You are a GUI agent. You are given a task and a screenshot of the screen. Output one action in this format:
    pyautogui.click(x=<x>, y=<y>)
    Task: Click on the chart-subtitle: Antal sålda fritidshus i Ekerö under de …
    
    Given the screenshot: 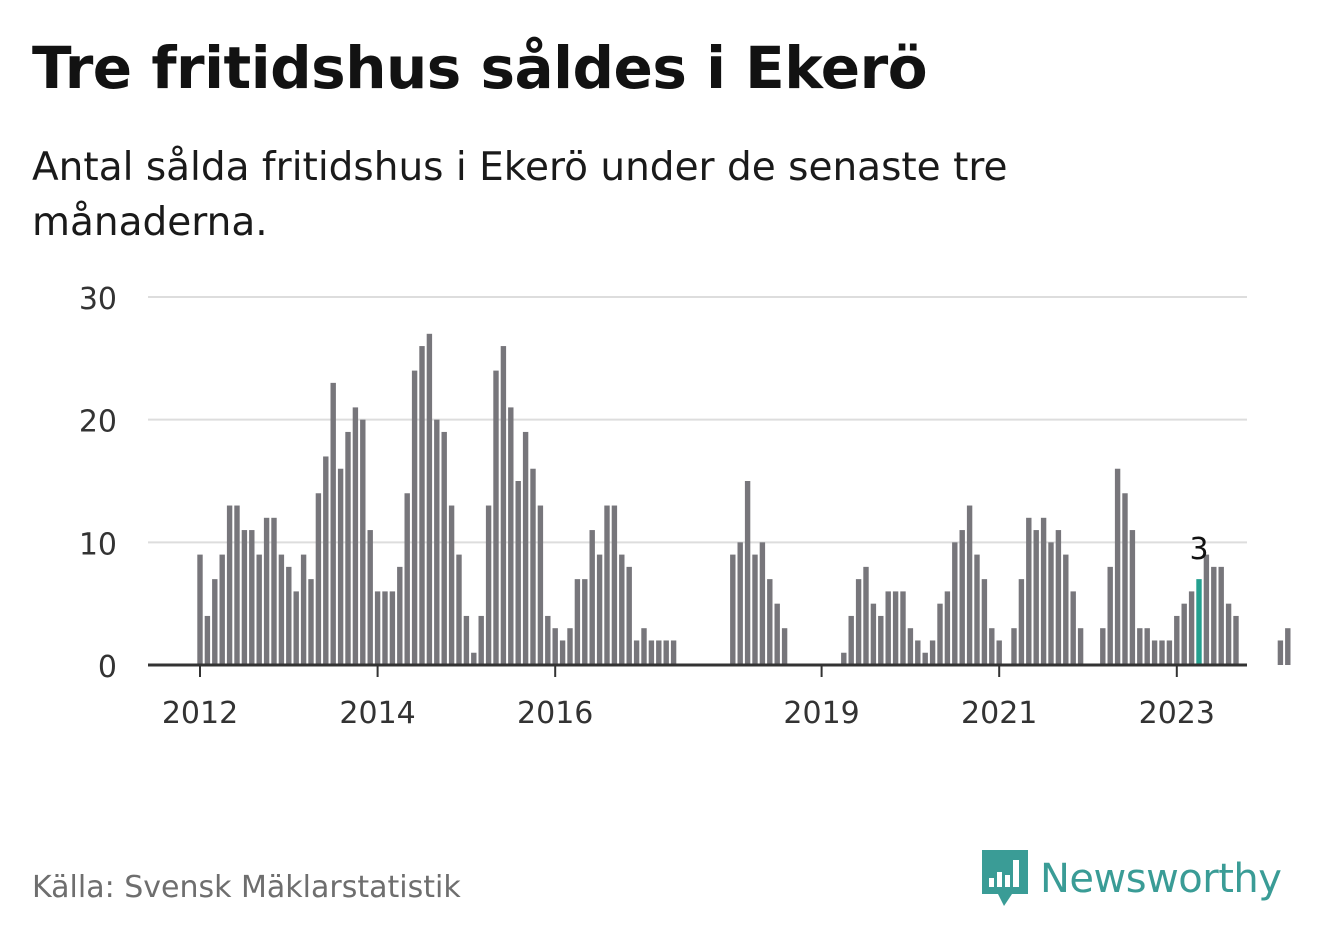 What is the action you would take?
    pyautogui.click(x=520, y=195)
    